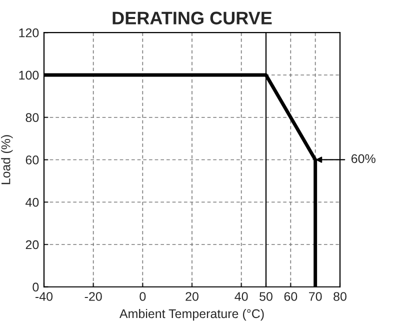 The height and width of the screenshot is (326, 400). What do you see at coordinates (44, 296) in the screenshot?
I see `x-tick-label: -40` at bounding box center [44, 296].